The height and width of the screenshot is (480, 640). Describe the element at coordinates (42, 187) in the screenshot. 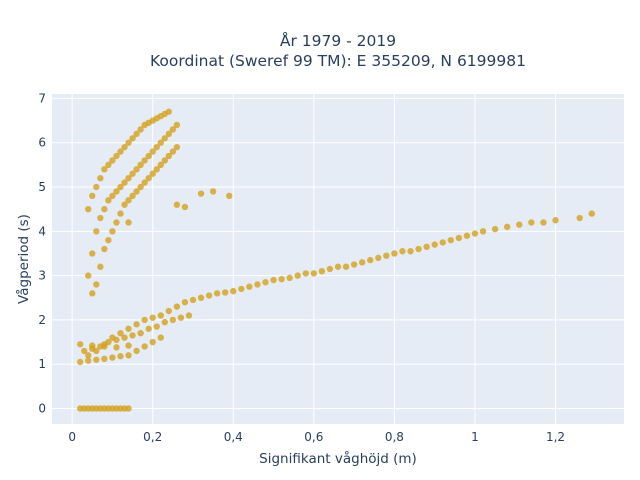

I see `y-tick-label: 5` at that location.